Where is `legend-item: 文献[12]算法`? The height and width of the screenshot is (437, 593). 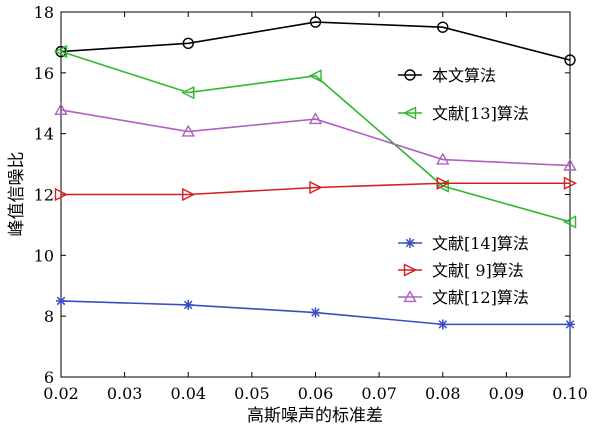 legend-item: 文献[12]算法 is located at coordinates (463, 297).